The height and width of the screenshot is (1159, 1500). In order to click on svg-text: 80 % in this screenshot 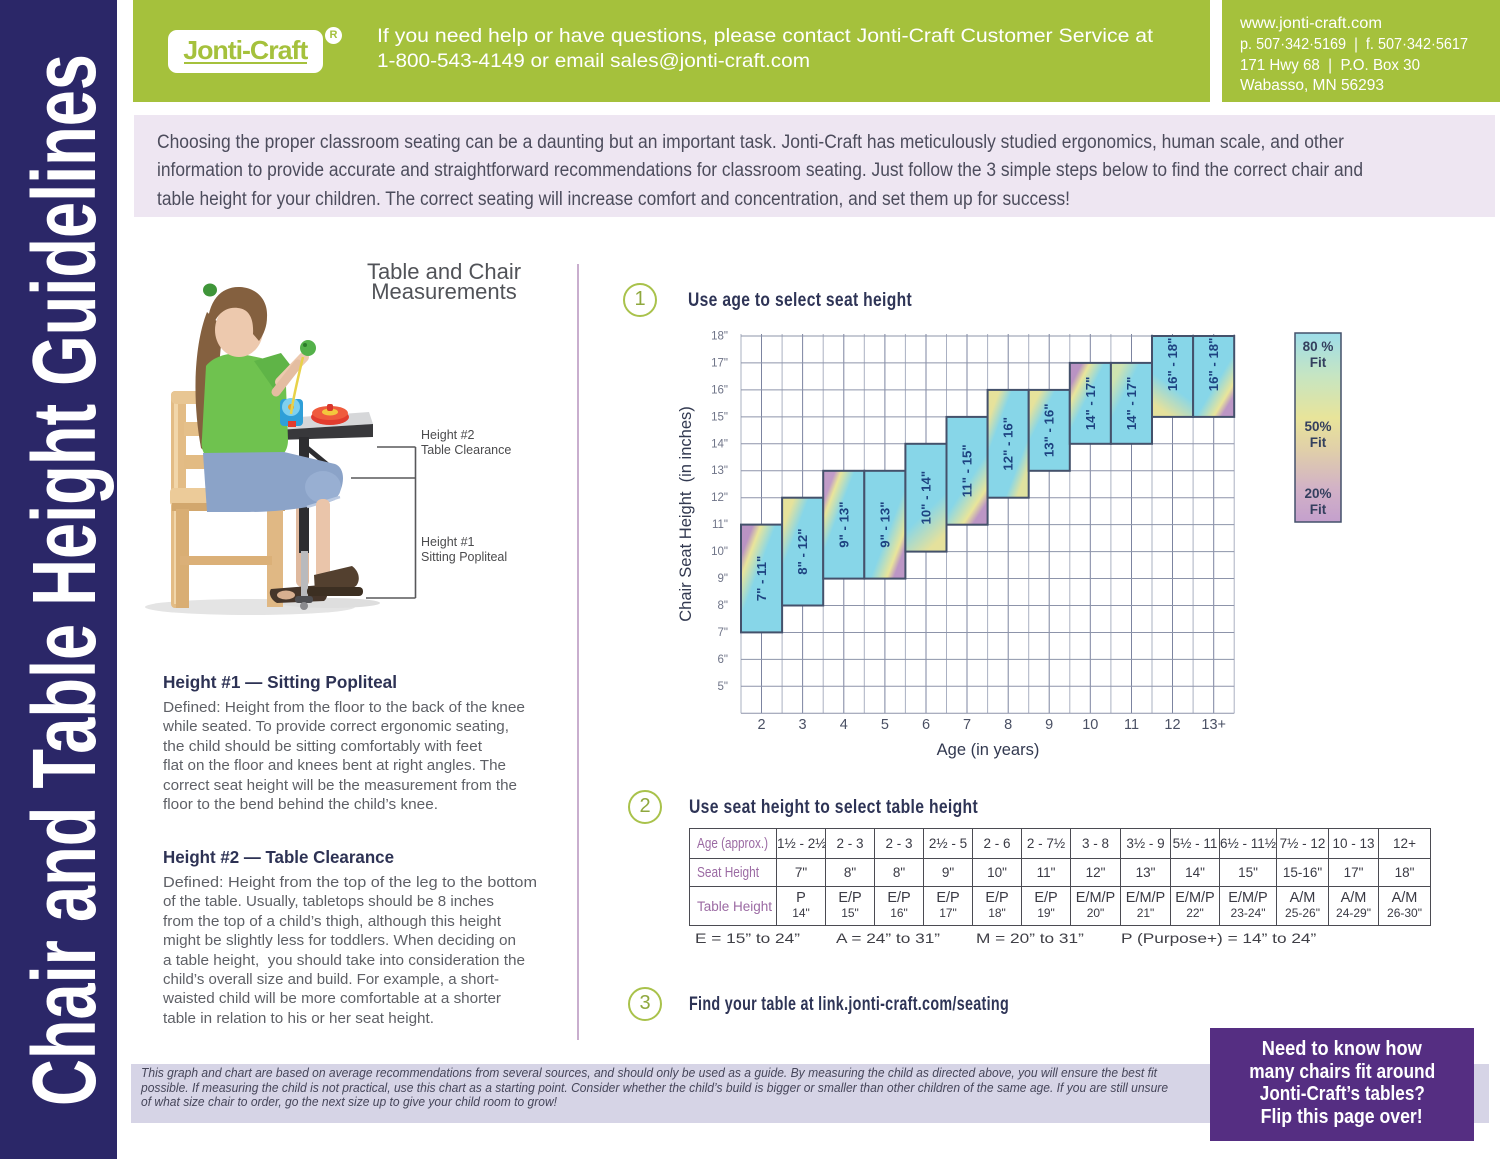, I will do `click(1318, 346)`.